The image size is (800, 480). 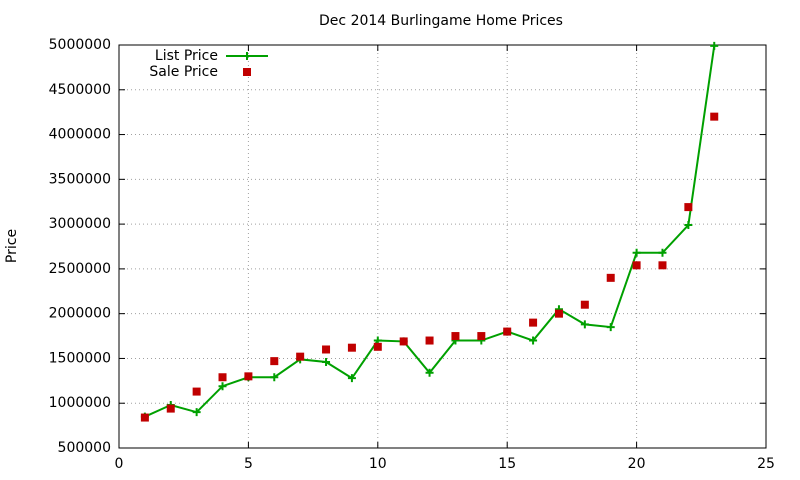 I want to click on y-tick-label: 3500000, so click(x=80, y=179).